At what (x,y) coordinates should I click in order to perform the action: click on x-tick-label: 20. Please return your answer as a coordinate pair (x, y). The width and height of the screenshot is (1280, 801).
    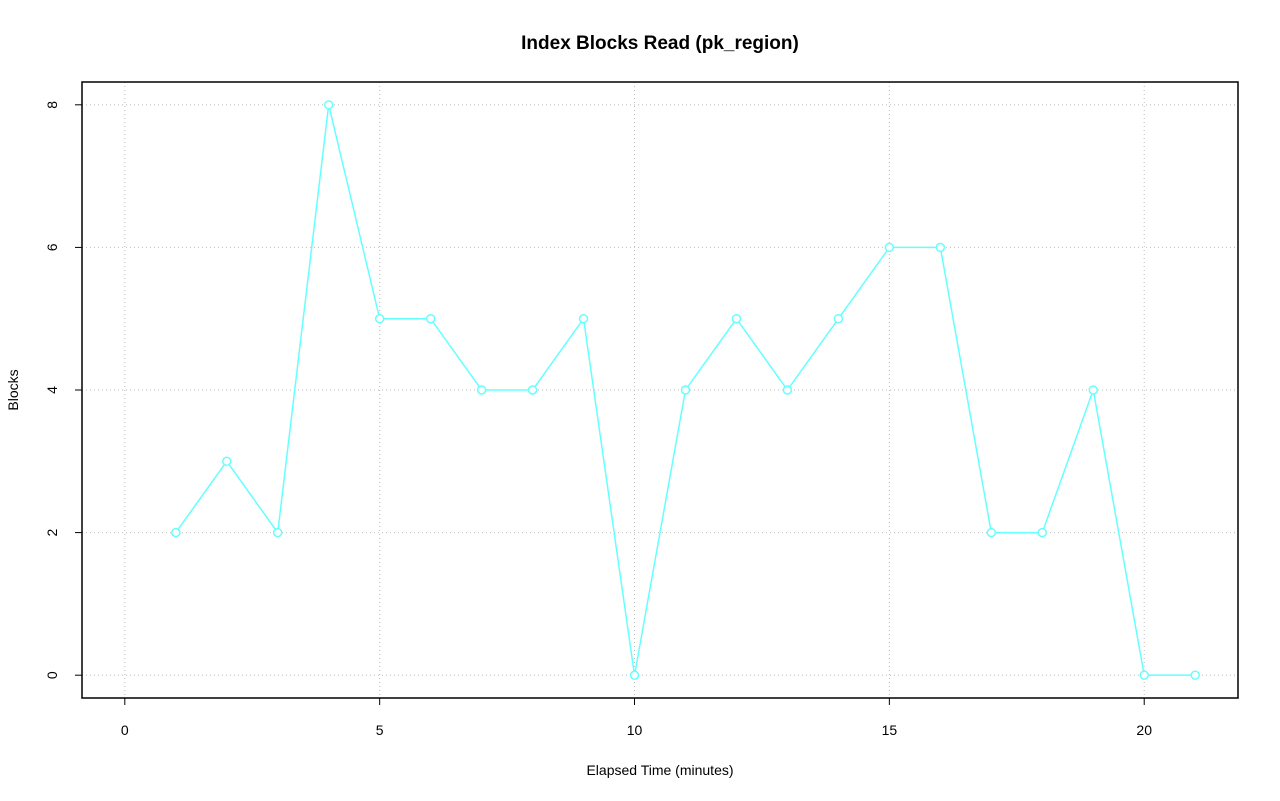
    Looking at the image, I should click on (1144, 730).